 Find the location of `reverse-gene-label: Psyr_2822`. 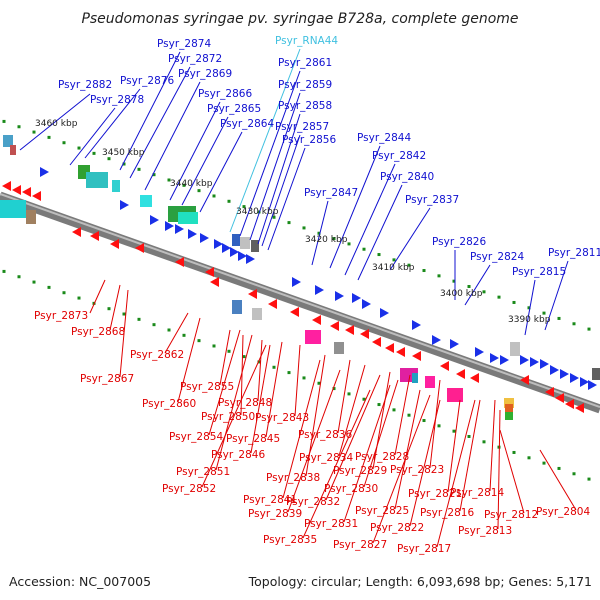

reverse-gene-label: Psyr_2822 is located at coordinates (397, 528).